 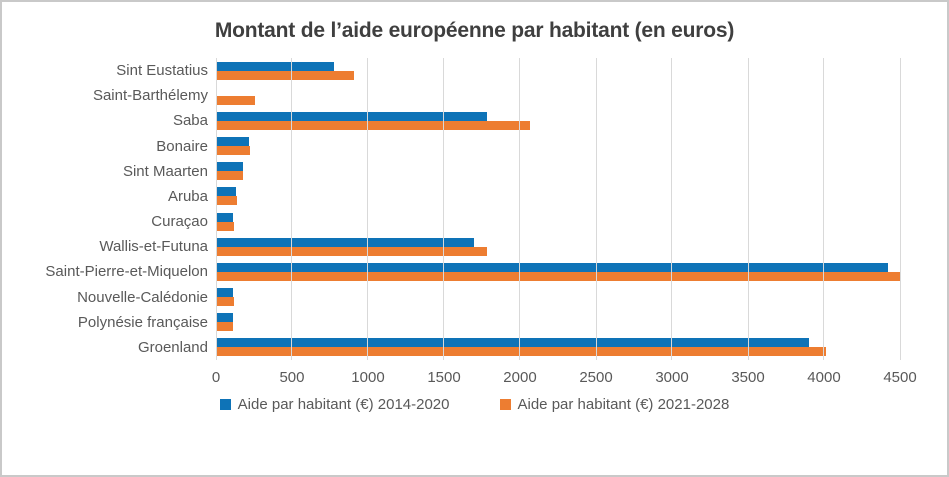 I want to click on x-tick-label: 1000, so click(x=368, y=377).